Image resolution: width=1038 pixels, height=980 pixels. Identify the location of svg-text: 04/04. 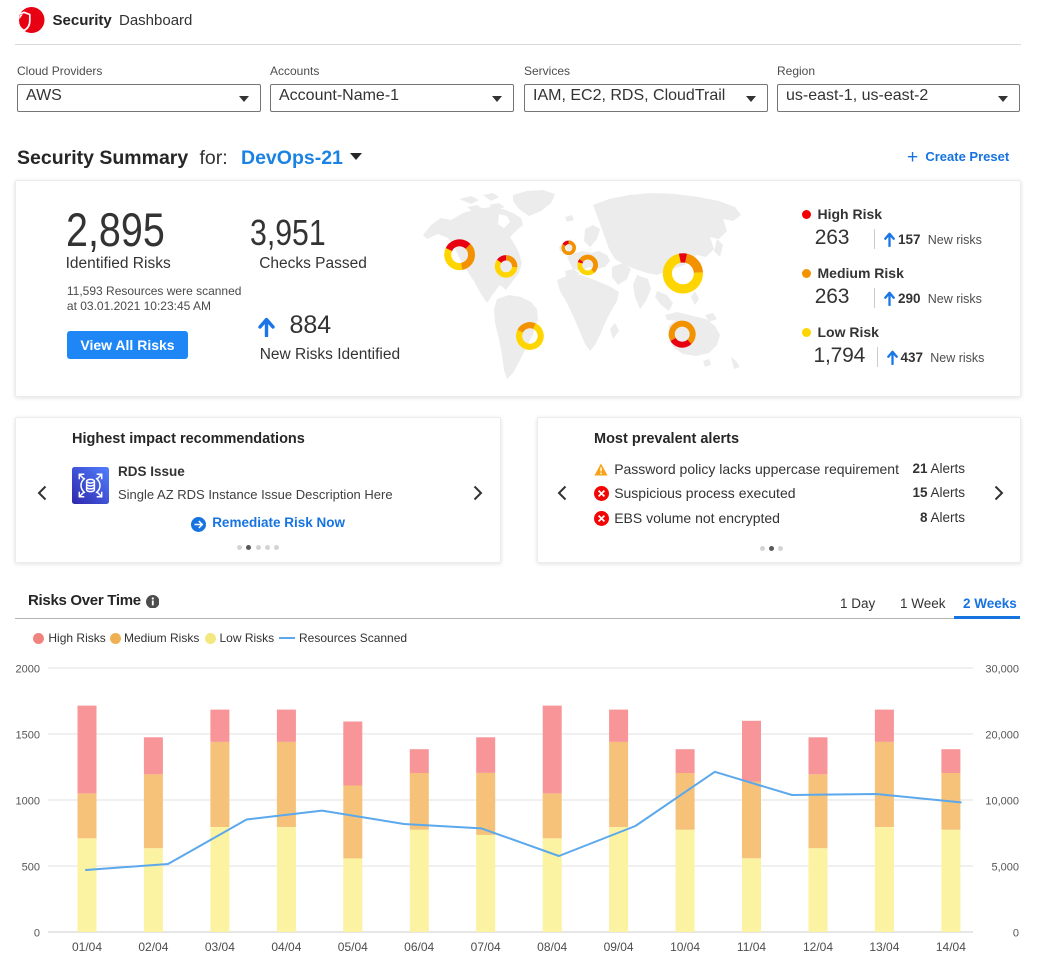
(286, 947).